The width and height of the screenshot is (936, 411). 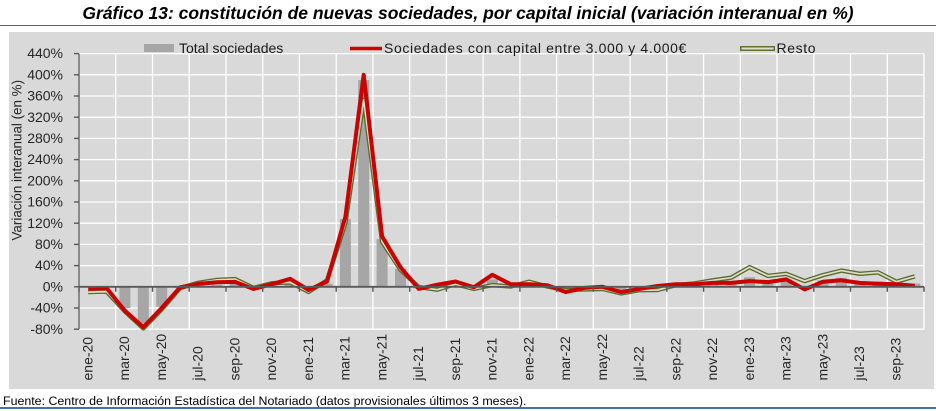 What do you see at coordinates (124, 358) in the screenshot?
I see `svg-text: mar-20` at bounding box center [124, 358].